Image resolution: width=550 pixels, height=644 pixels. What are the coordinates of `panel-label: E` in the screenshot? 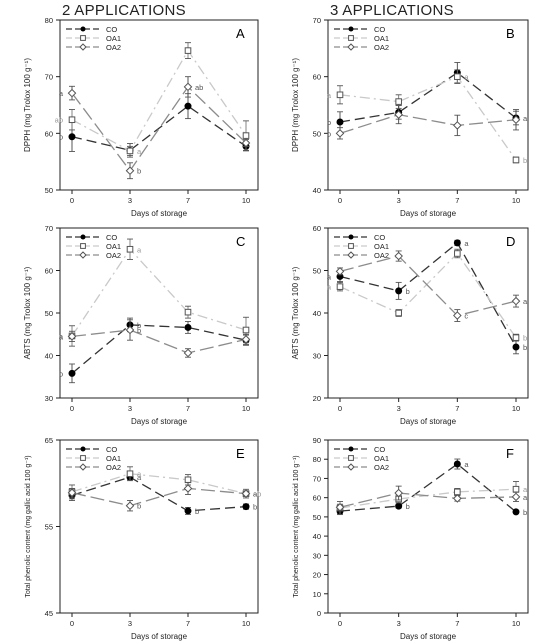 It's located at (240, 453).